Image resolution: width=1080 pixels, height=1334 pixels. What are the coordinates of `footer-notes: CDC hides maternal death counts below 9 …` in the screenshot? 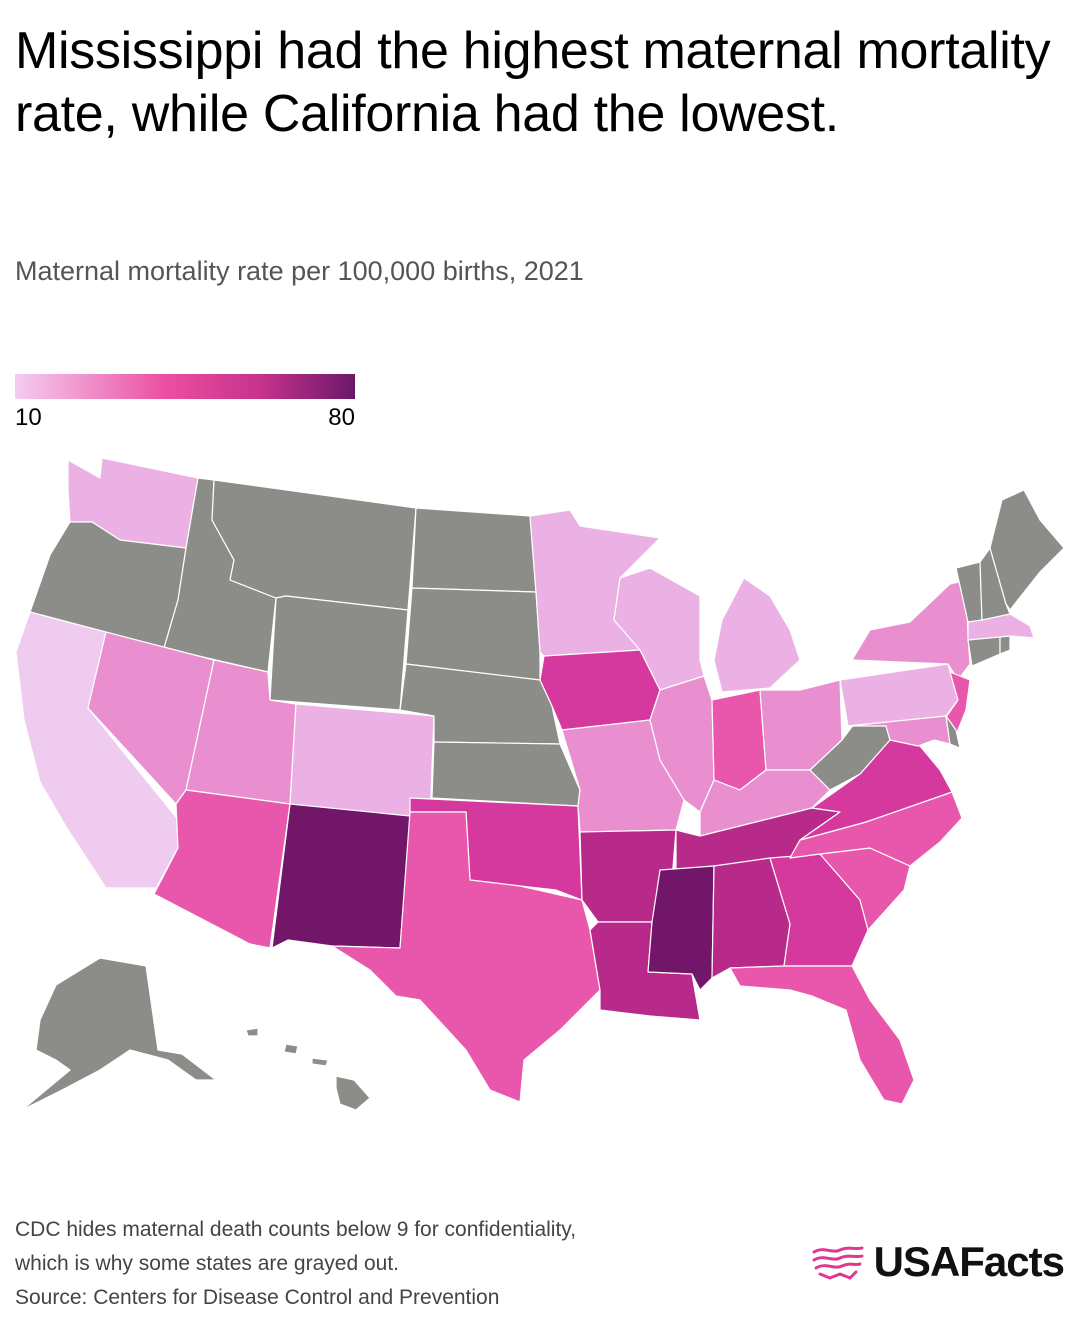 It's located at (365, 1264).